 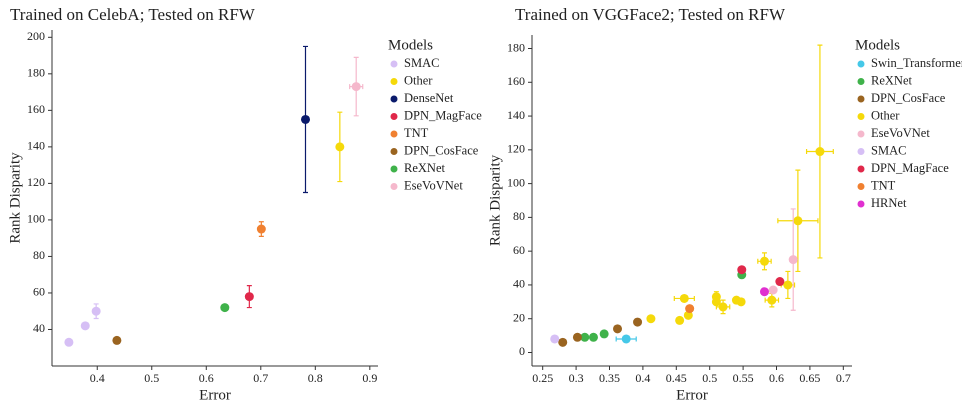 What do you see at coordinates (410, 45) in the screenshot?
I see `legend-title: Models` at bounding box center [410, 45].